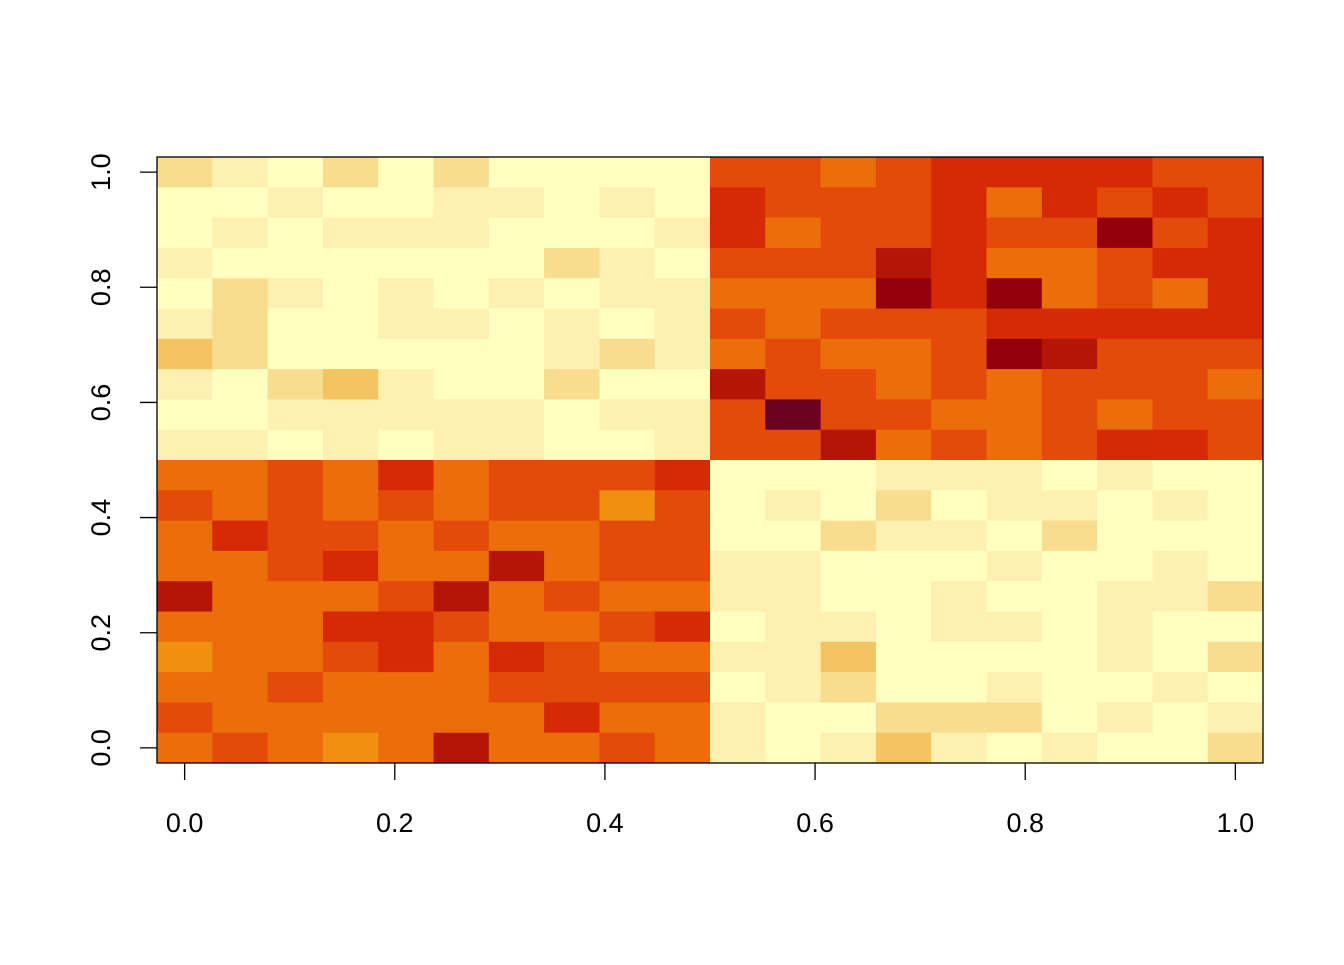  I want to click on x-tick-label: 0.4, so click(605, 823).